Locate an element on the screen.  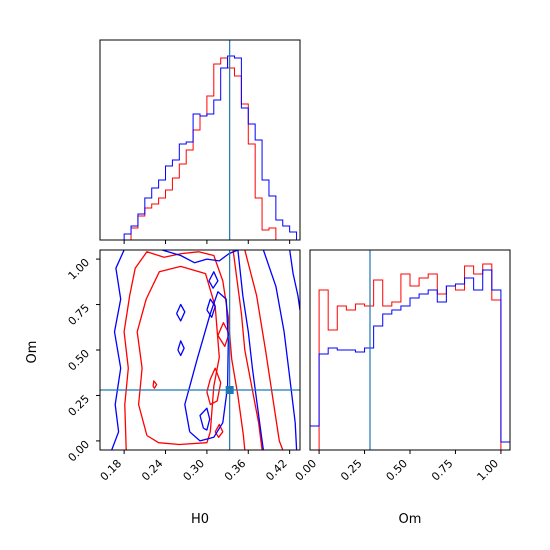
om-hist-x-tick-label: 0.25 is located at coordinates (351, 470).